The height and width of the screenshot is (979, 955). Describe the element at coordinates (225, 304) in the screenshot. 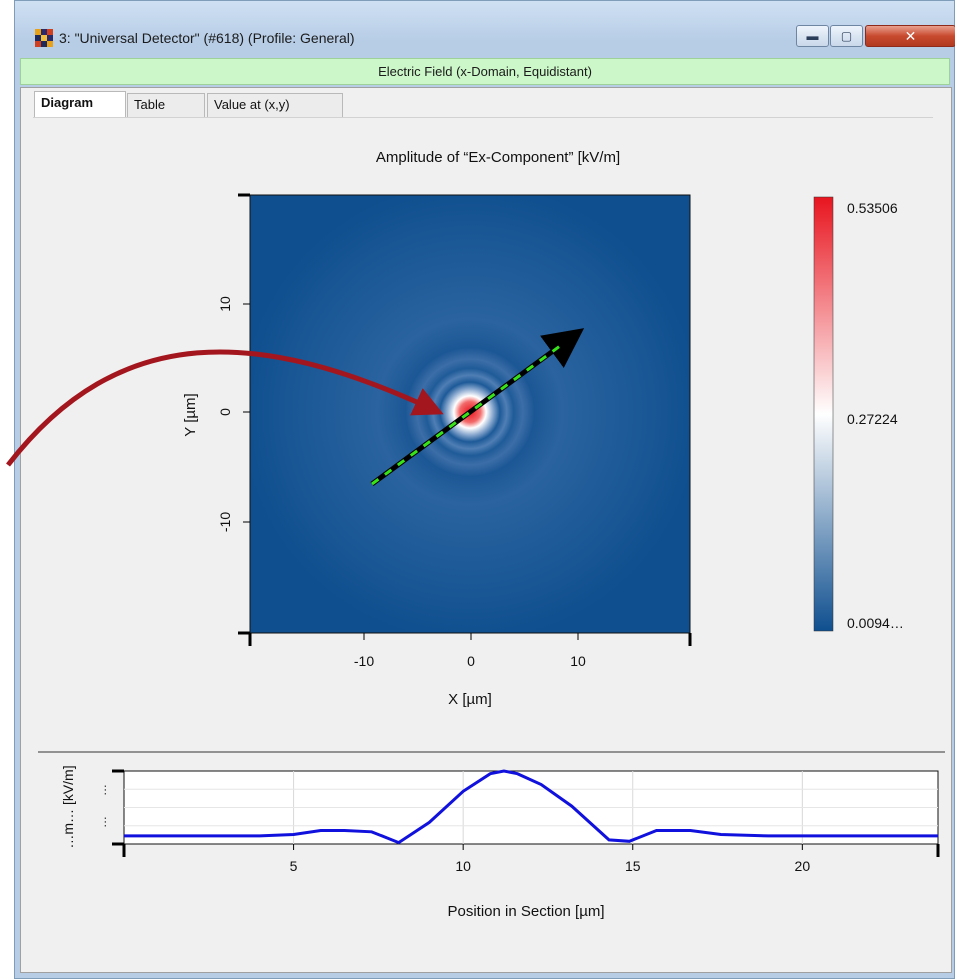

I see `heatmap-ytick: 10` at that location.